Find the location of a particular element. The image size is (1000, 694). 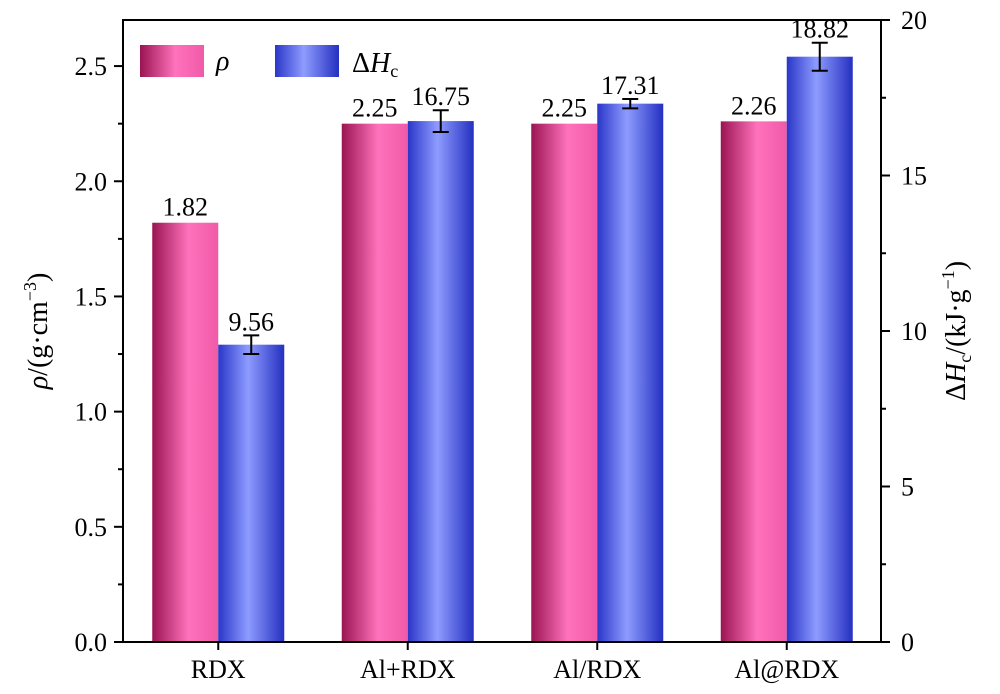

bar-dh-Al@RDX is located at coordinates (819, 349).